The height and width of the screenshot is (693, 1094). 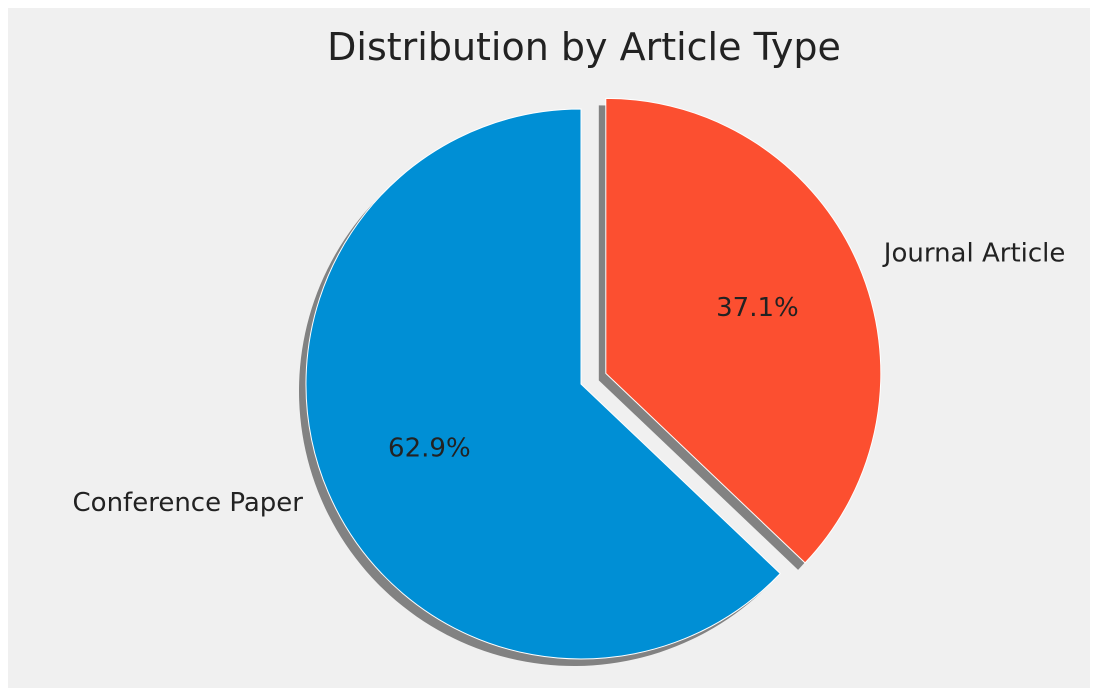 I want to click on chart-title: Distribution by Article Type, so click(x=584, y=47).